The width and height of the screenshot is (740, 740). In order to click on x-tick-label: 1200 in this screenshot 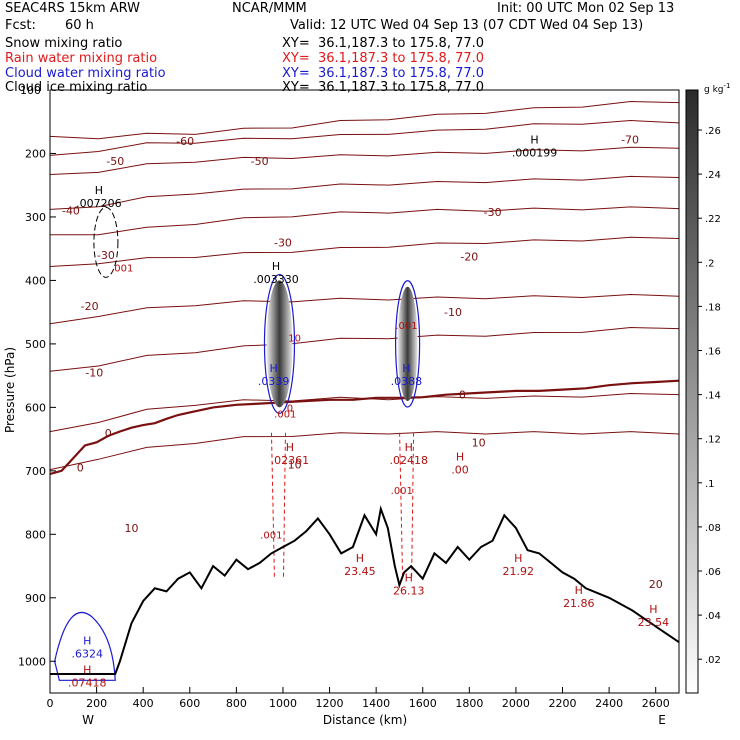, I will do `click(330, 703)`.